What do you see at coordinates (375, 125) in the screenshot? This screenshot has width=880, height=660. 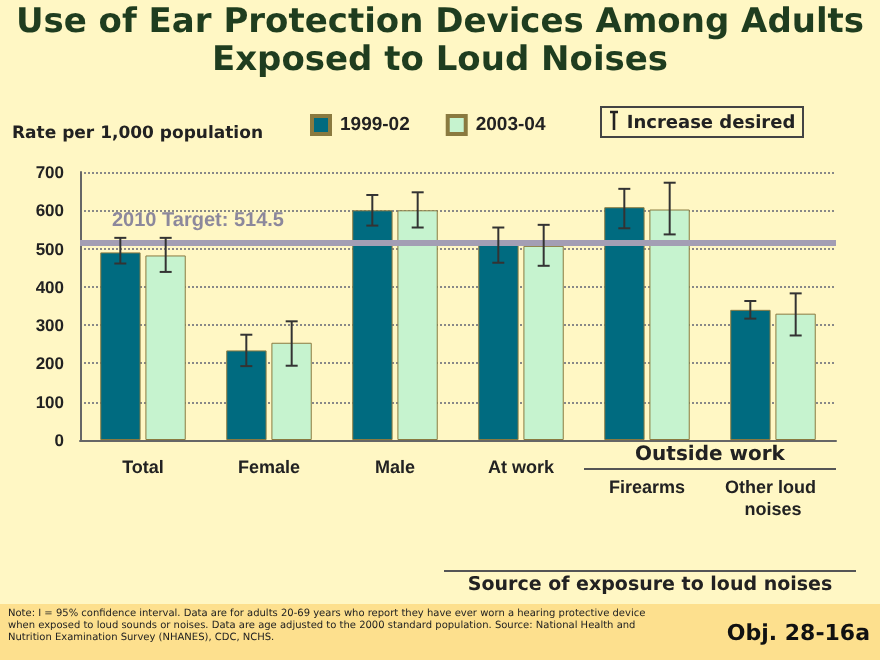 I see `legend-label: 1999-02` at bounding box center [375, 125].